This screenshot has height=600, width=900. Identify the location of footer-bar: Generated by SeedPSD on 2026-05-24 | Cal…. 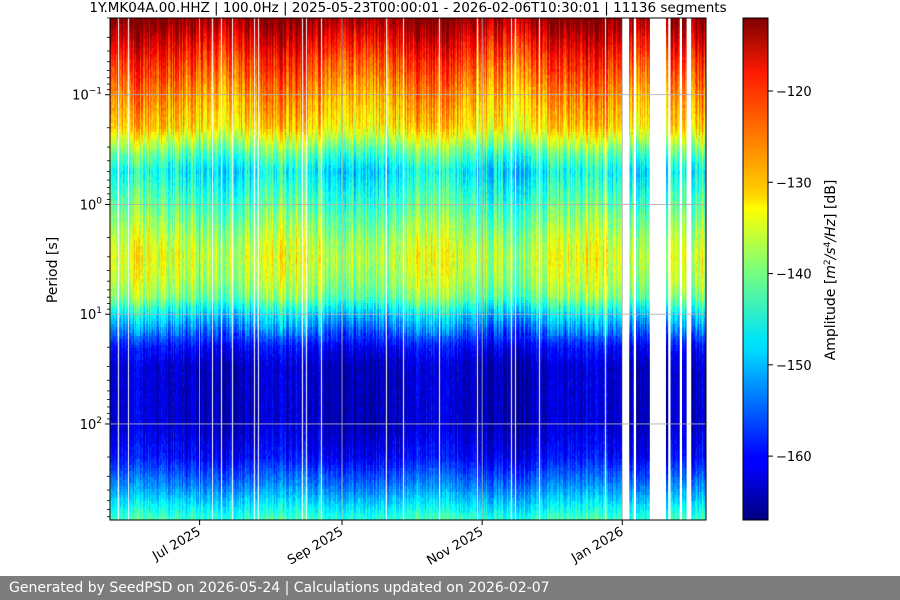
(450, 588).